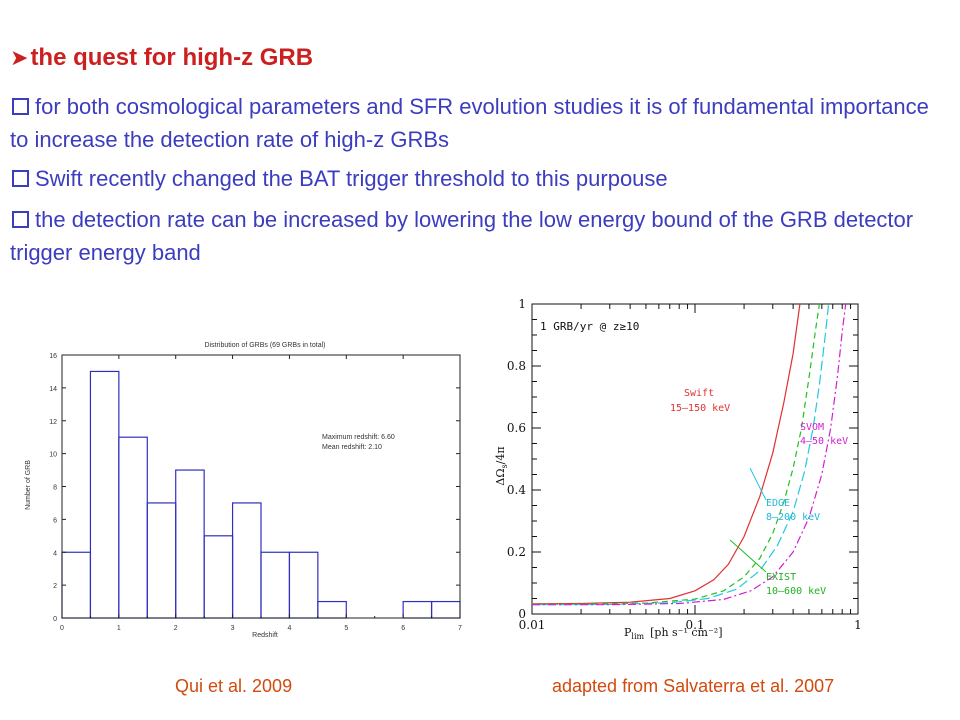  Describe the element at coordinates (403, 628) in the screenshot. I see `x-tick-label: 6` at that location.